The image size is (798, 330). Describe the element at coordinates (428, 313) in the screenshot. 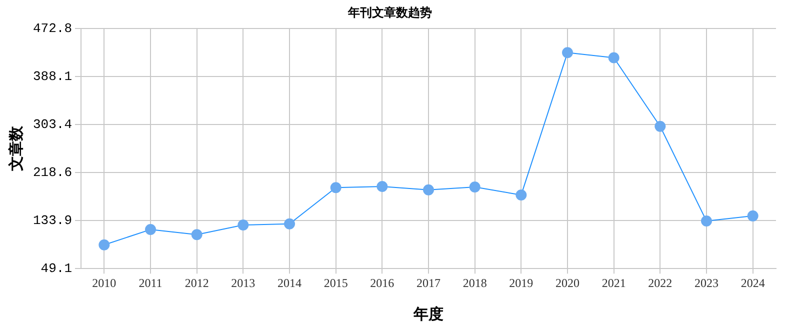

I see `x-axis-title: 年度` at that location.